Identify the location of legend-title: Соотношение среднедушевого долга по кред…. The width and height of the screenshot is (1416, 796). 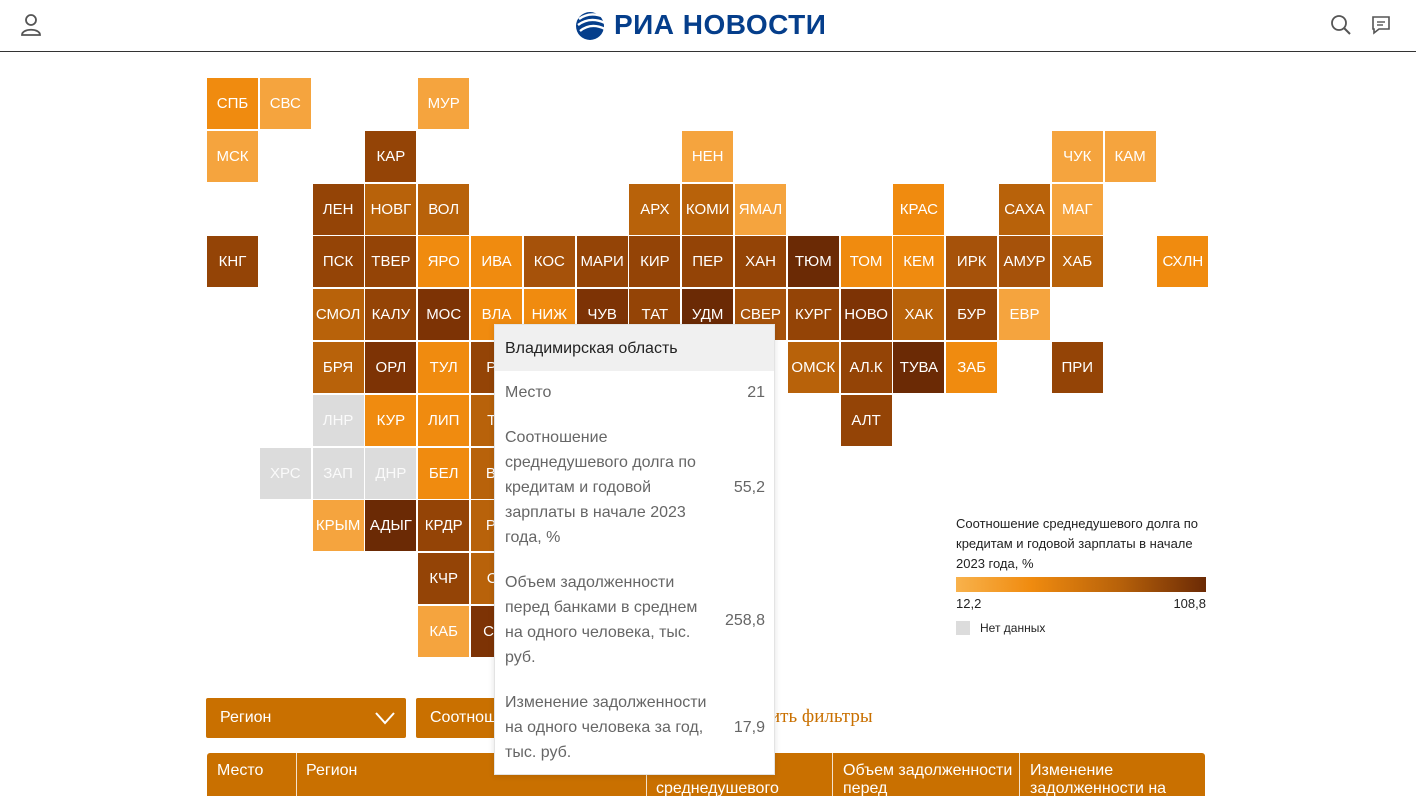
(1077, 543).